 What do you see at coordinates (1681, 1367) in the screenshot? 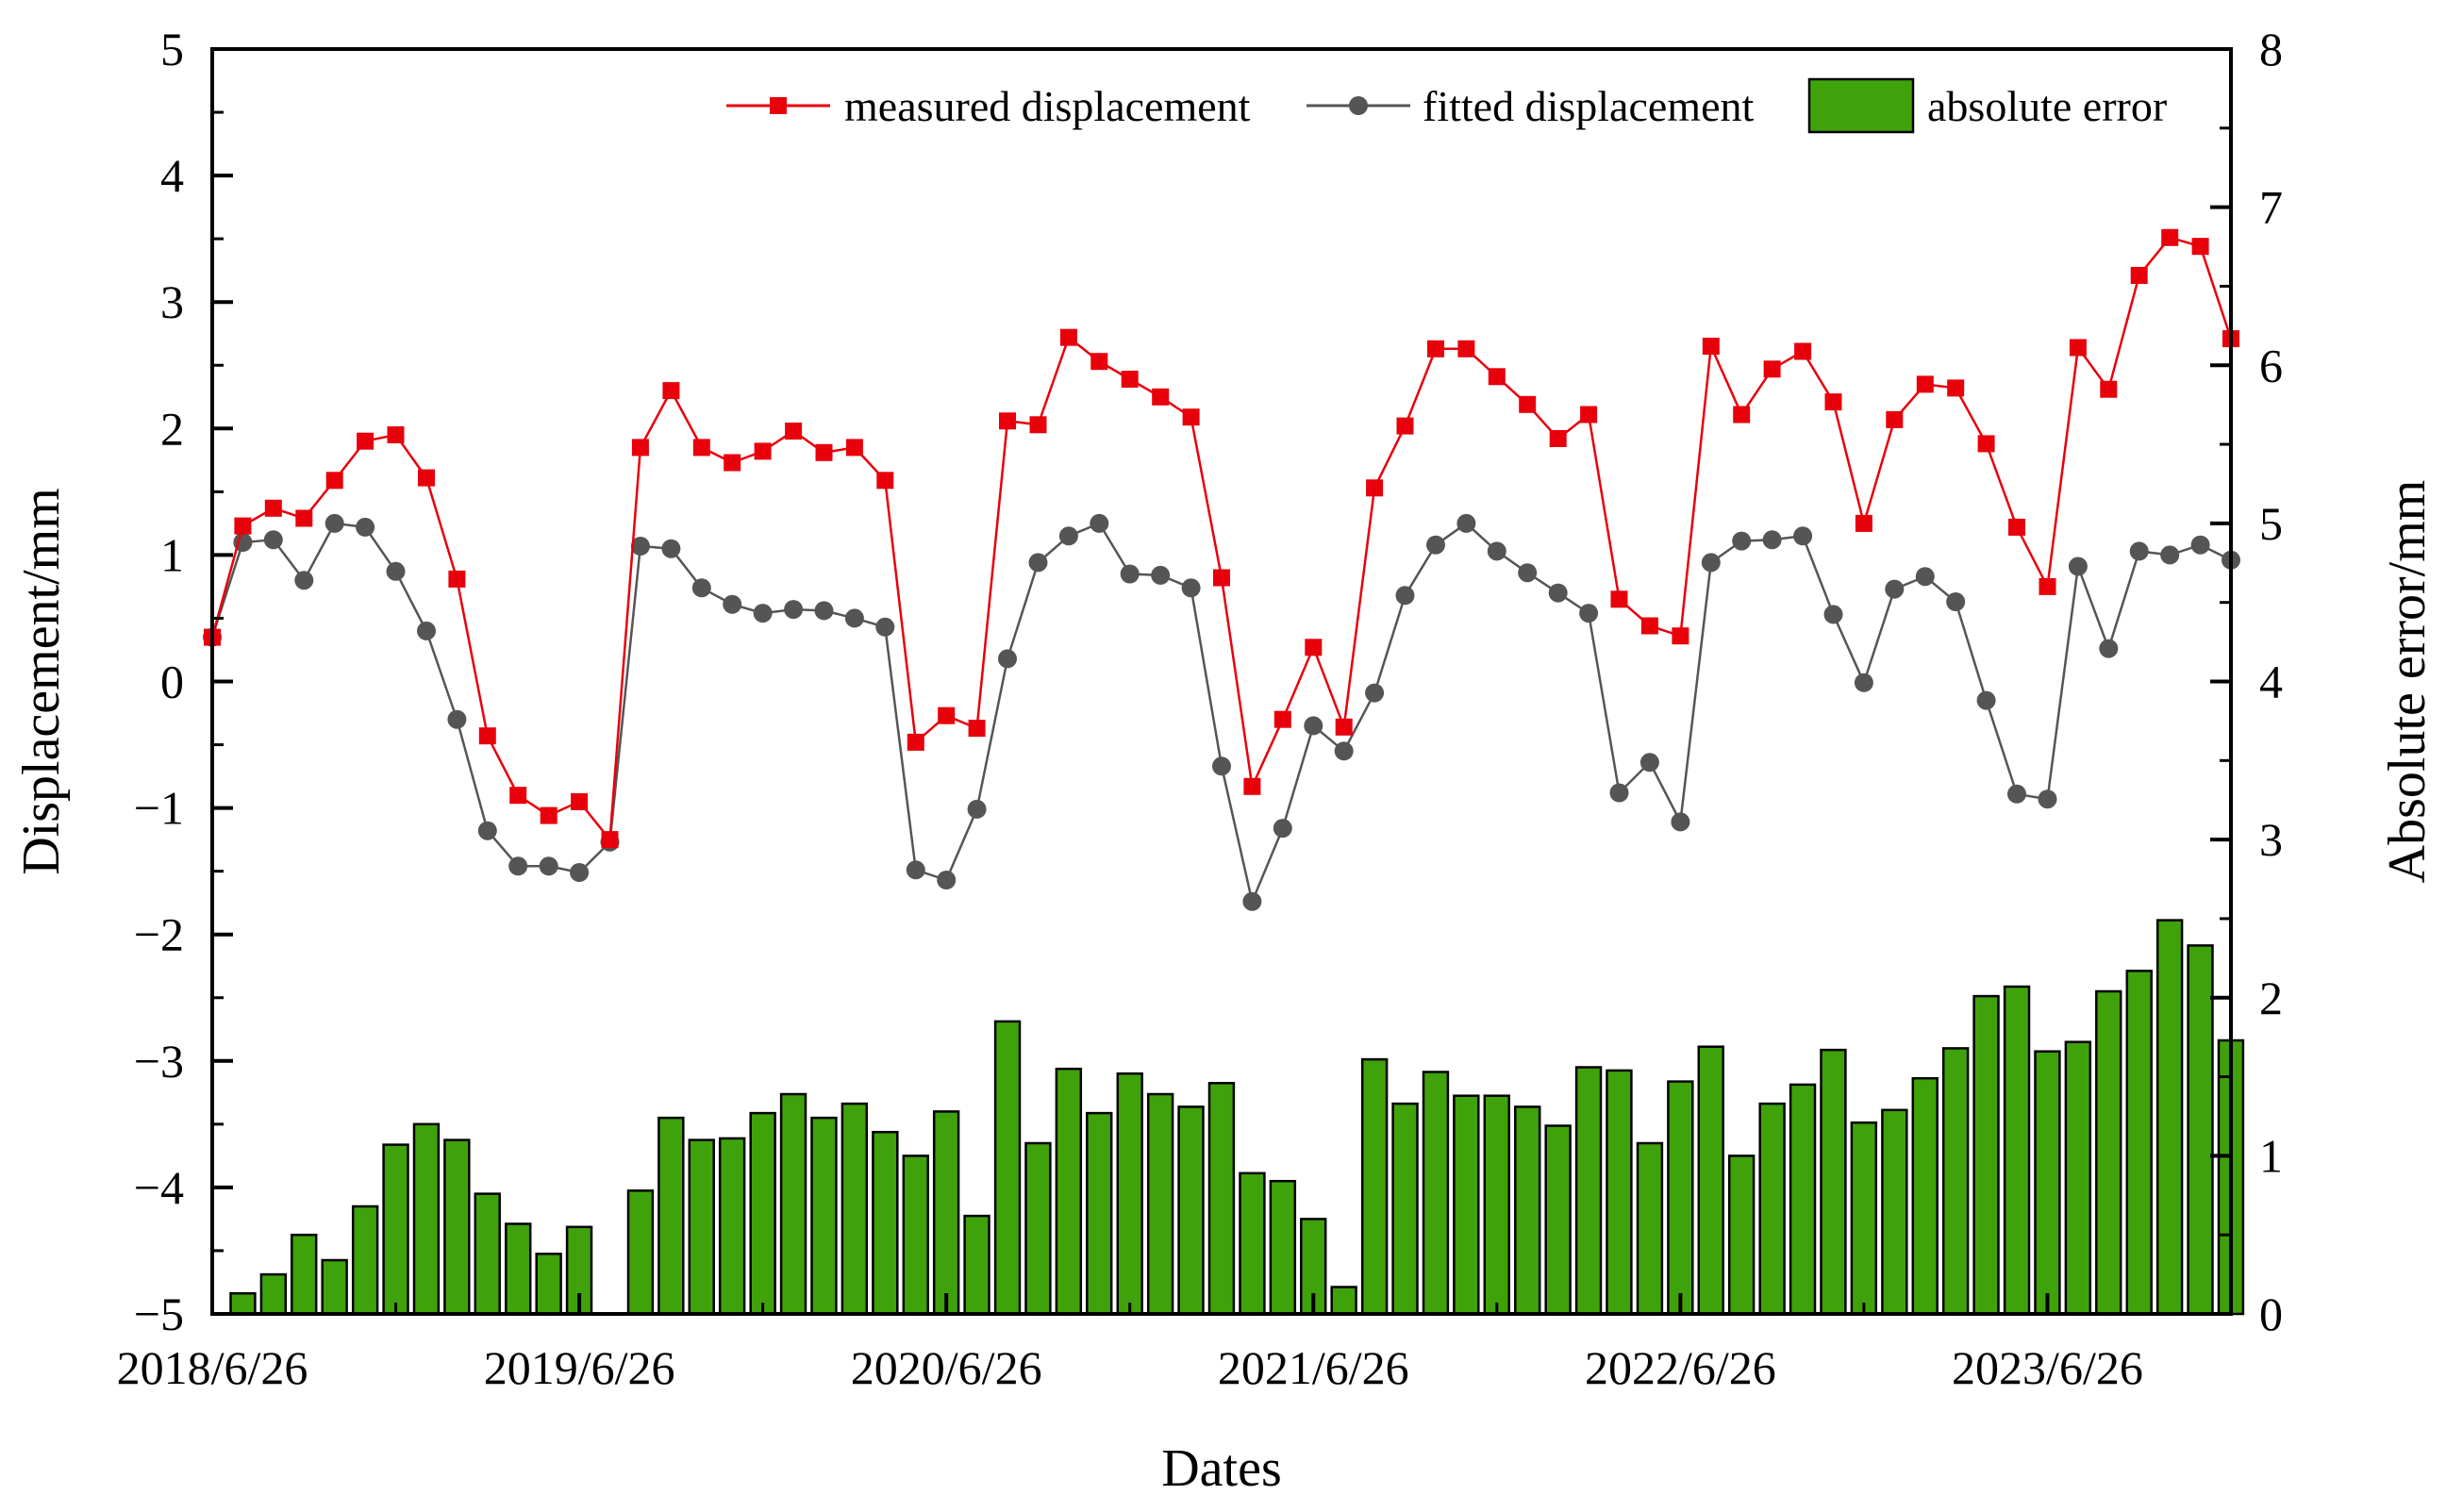
I see `x-tick-label: 2022/6/26` at bounding box center [1681, 1367].